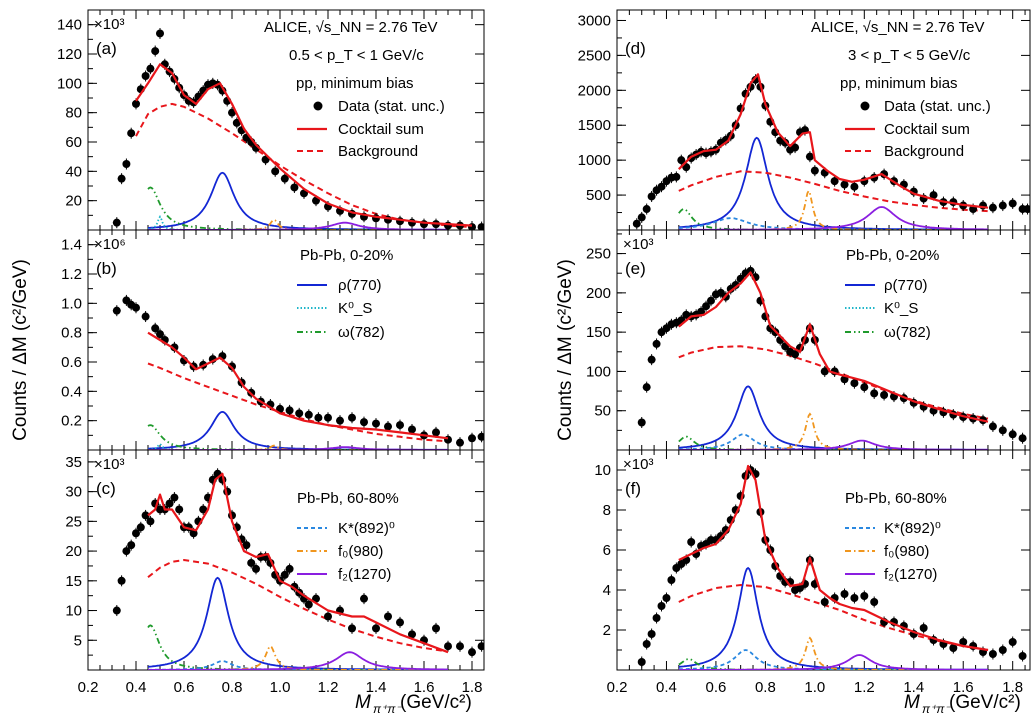  What do you see at coordinates (73, 113) in the screenshot?
I see `y-tick-label: 80` at bounding box center [73, 113].